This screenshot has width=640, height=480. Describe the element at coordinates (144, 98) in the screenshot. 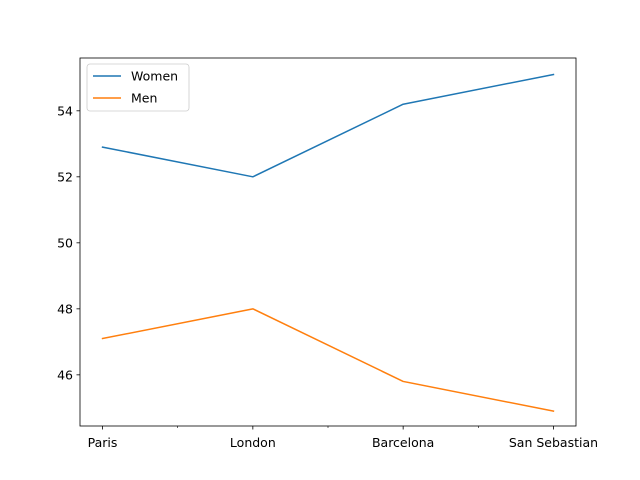

I see `legend-label: Men` at that location.